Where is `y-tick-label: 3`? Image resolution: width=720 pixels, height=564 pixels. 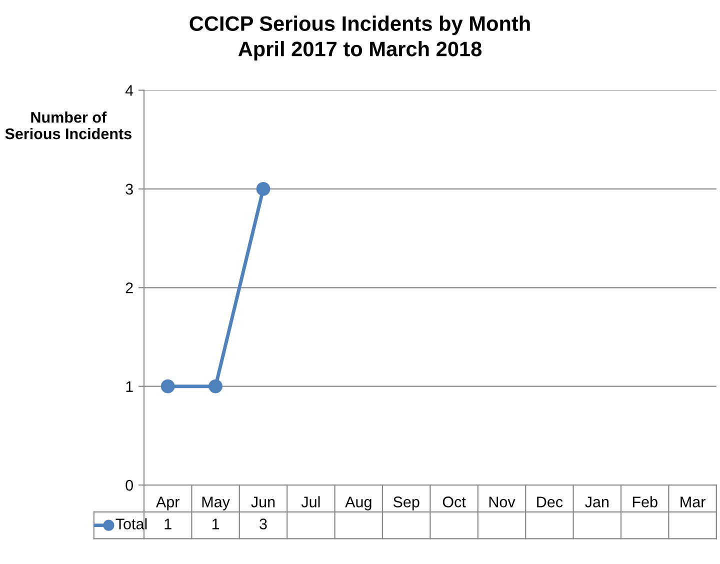 y-tick-label: 3 is located at coordinates (129, 189).